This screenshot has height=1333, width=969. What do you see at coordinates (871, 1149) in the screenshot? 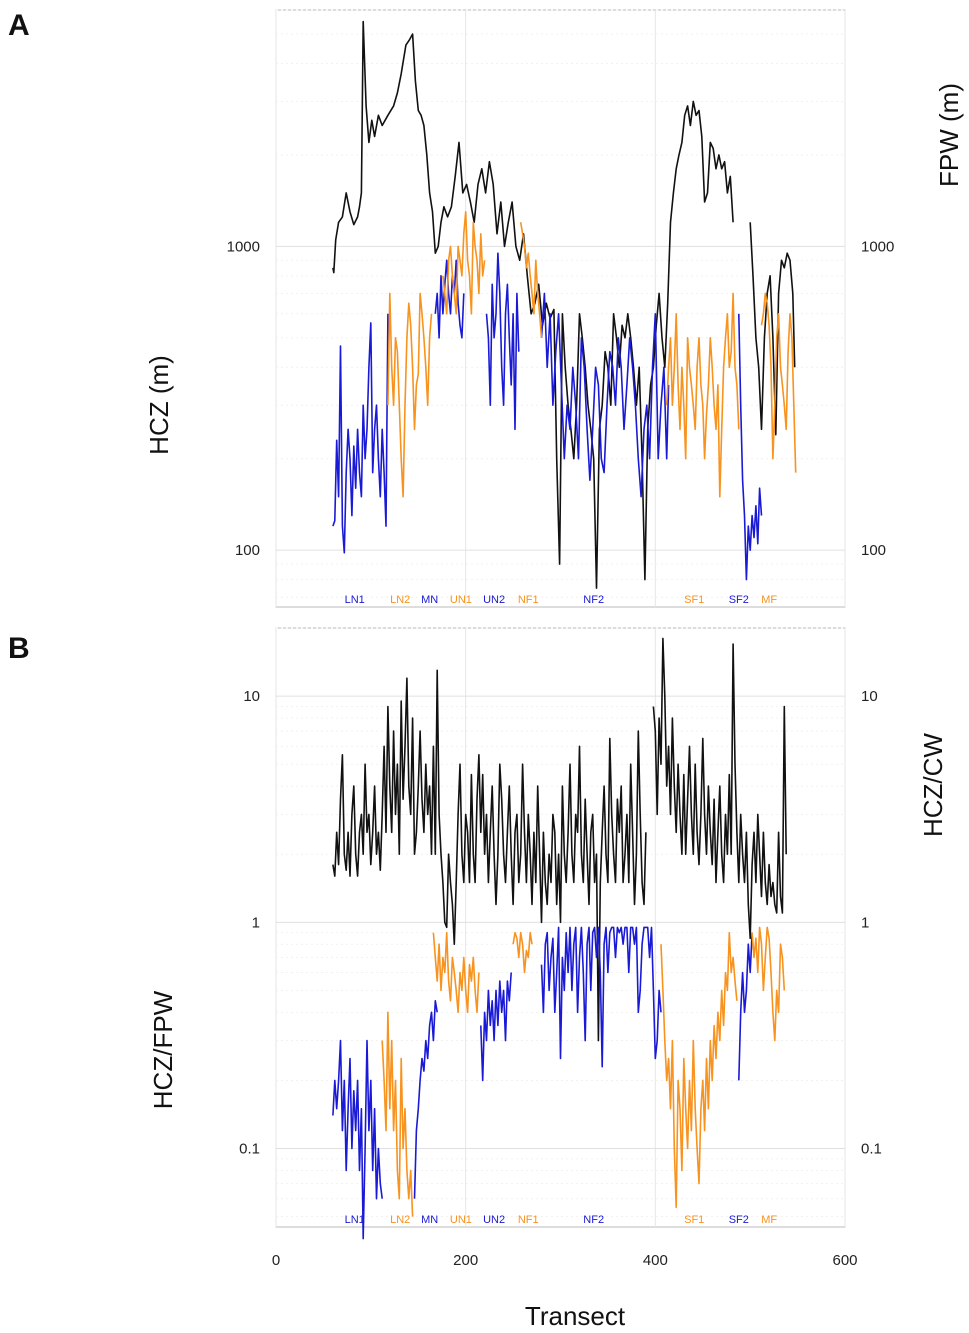
I see `y-tick-label-right: 0.1` at bounding box center [871, 1149].